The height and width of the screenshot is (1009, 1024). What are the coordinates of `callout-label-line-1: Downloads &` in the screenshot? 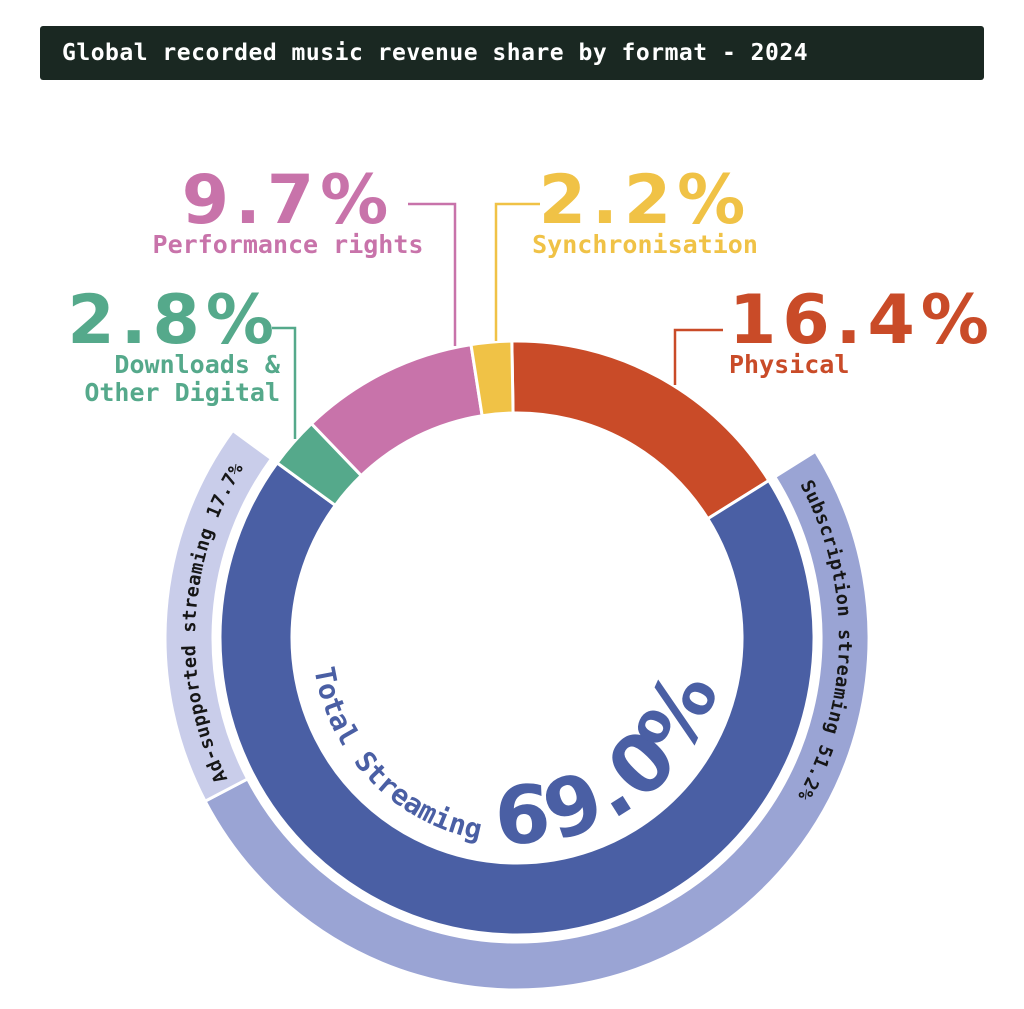 It's located at (197, 364).